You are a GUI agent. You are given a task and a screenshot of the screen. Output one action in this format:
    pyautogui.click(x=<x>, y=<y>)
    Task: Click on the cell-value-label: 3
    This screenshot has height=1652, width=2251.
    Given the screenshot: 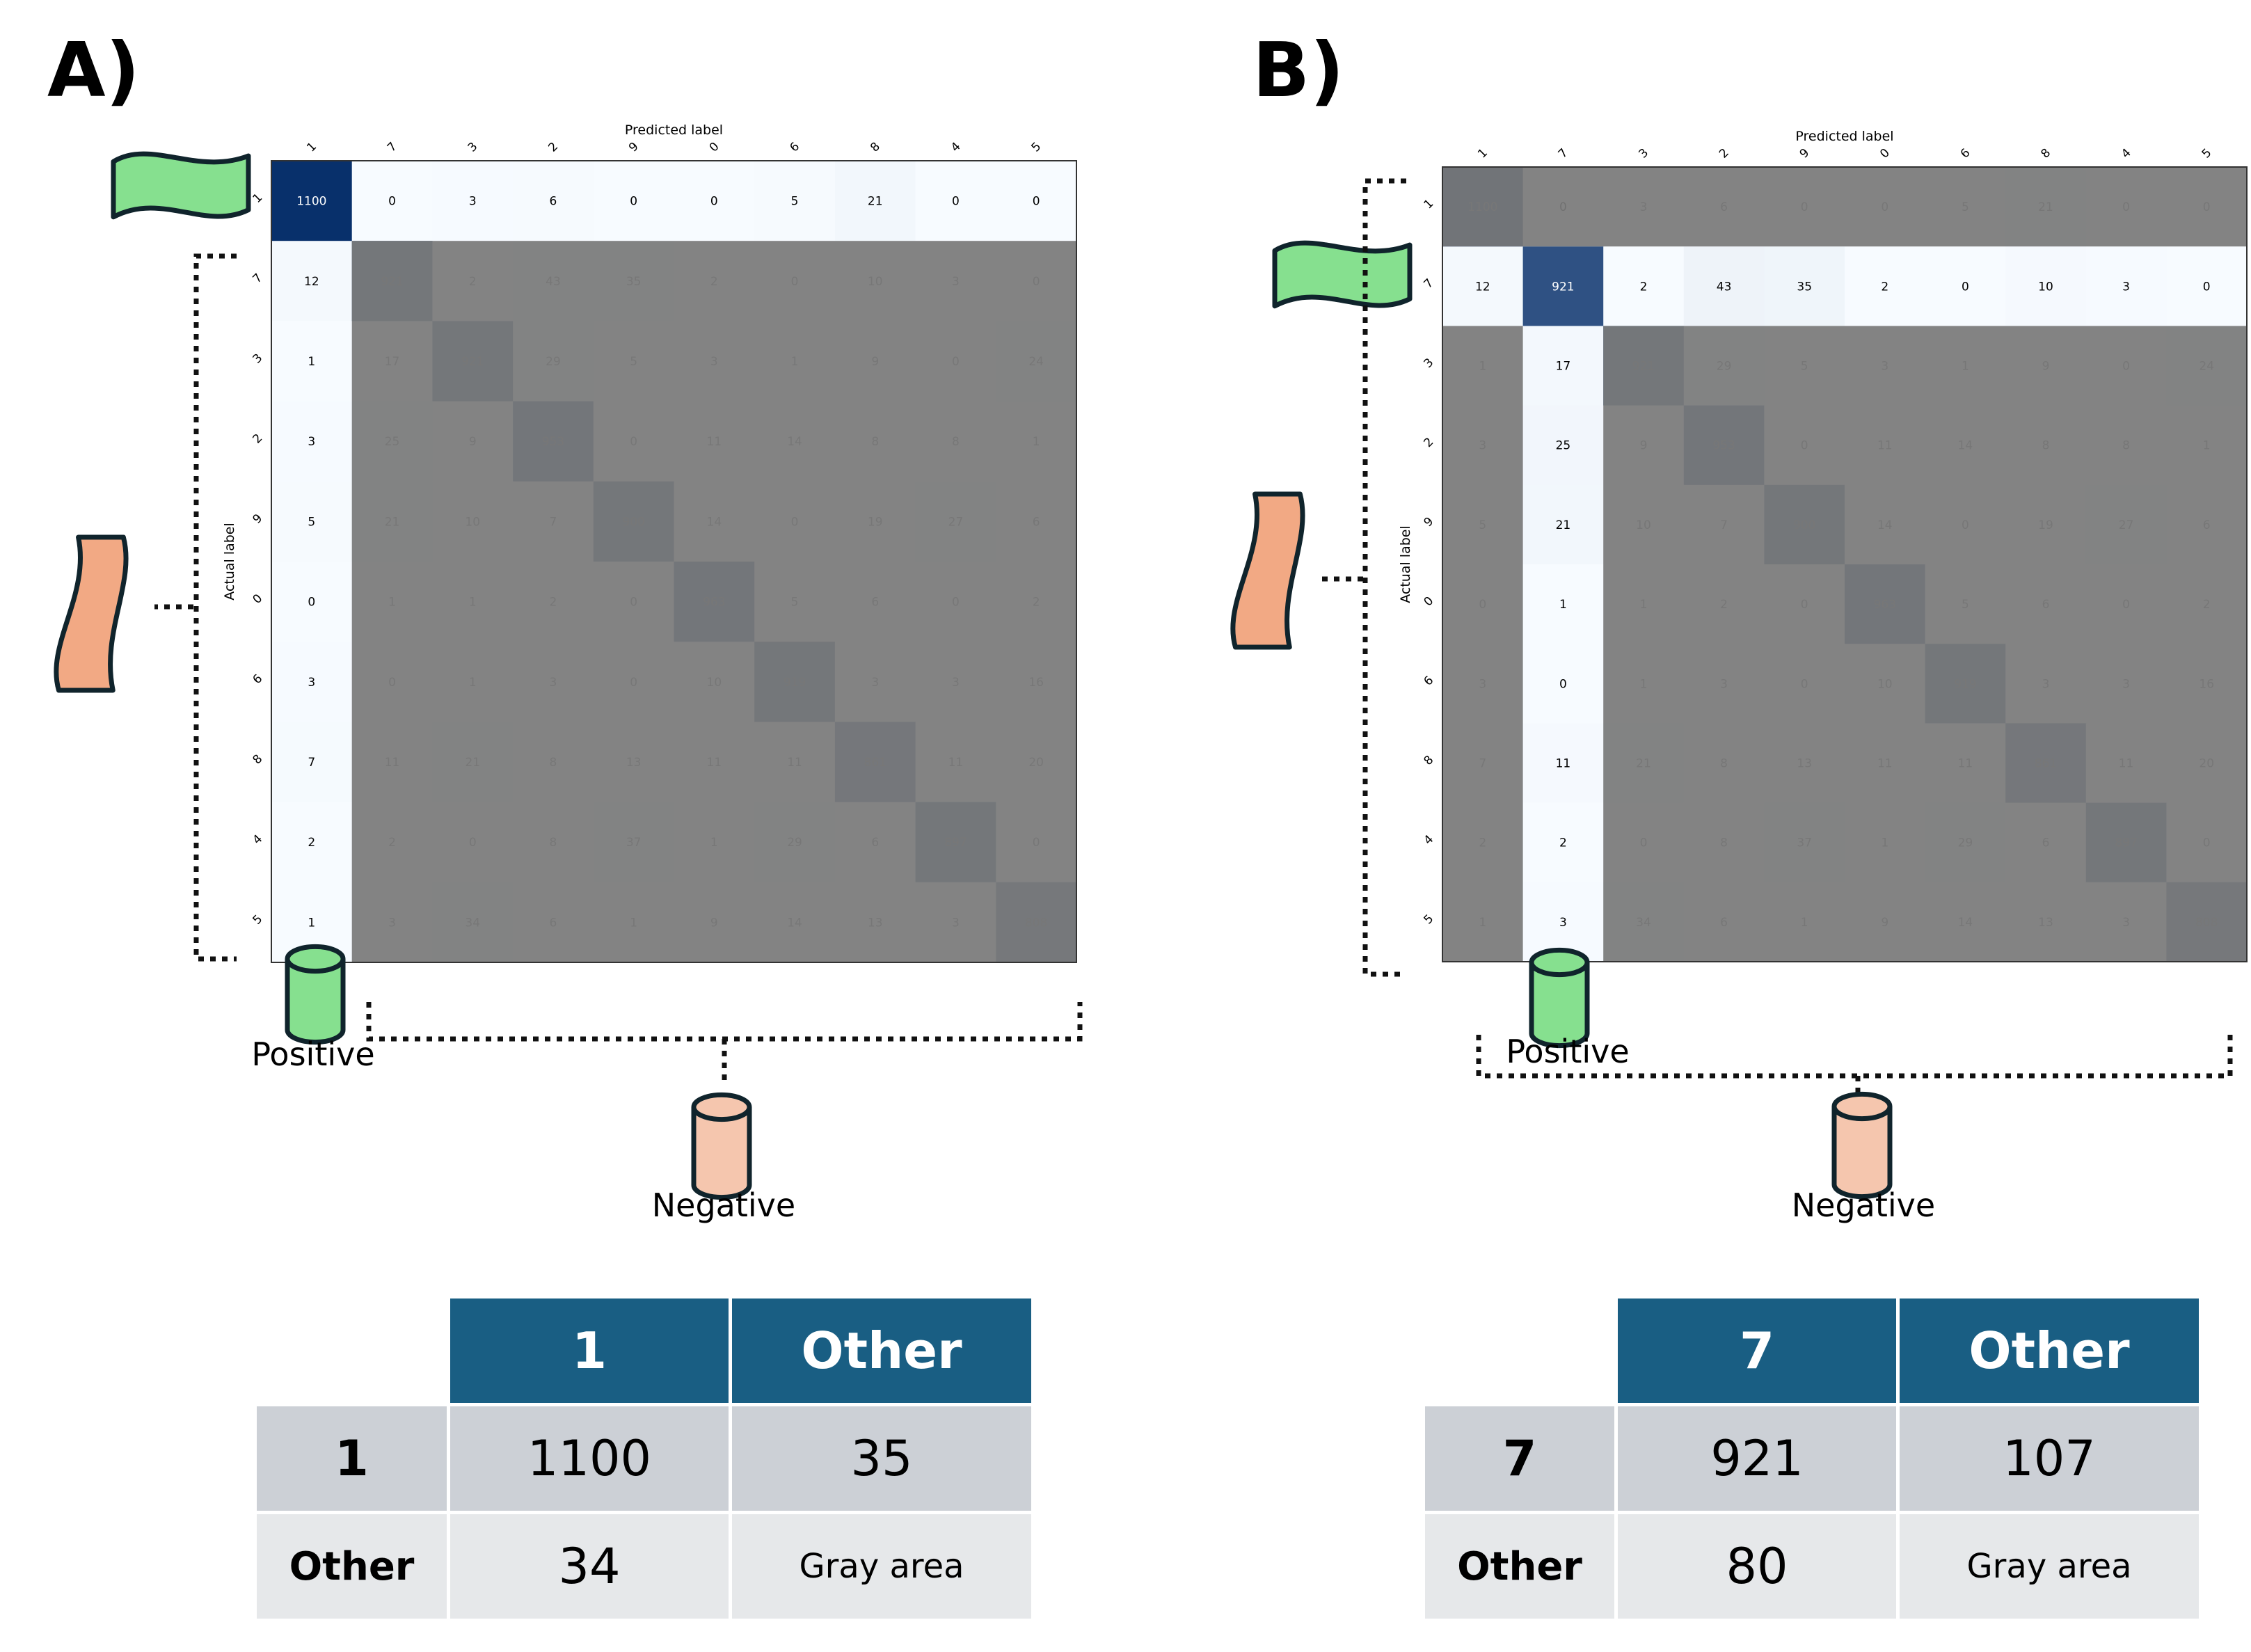 What is the action you would take?
    pyautogui.click(x=2126, y=287)
    